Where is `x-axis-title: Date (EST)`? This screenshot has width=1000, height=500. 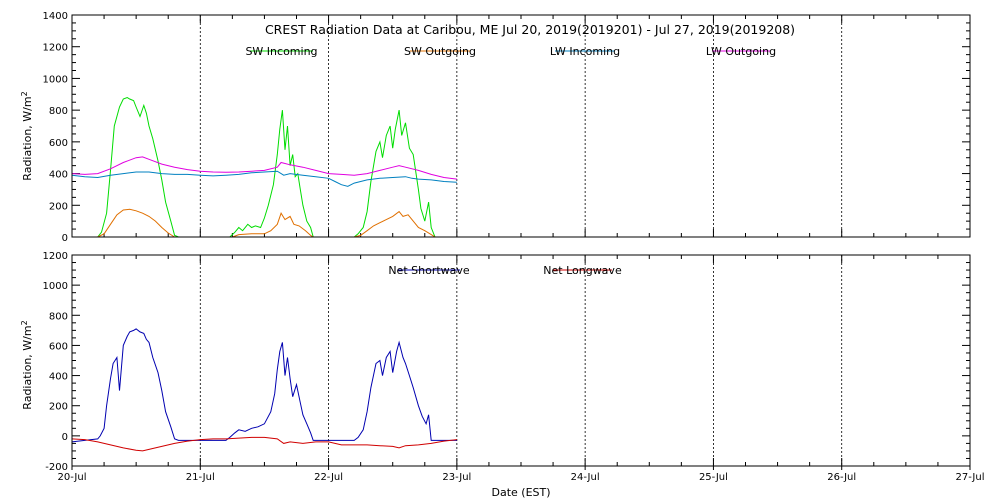 x-axis-title: Date (EST) is located at coordinates (520, 492).